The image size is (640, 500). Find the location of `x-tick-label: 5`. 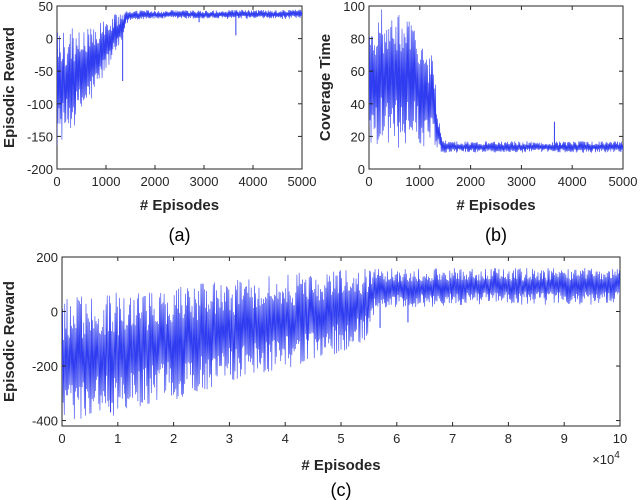

x-tick-label: 5 is located at coordinates (340, 438).